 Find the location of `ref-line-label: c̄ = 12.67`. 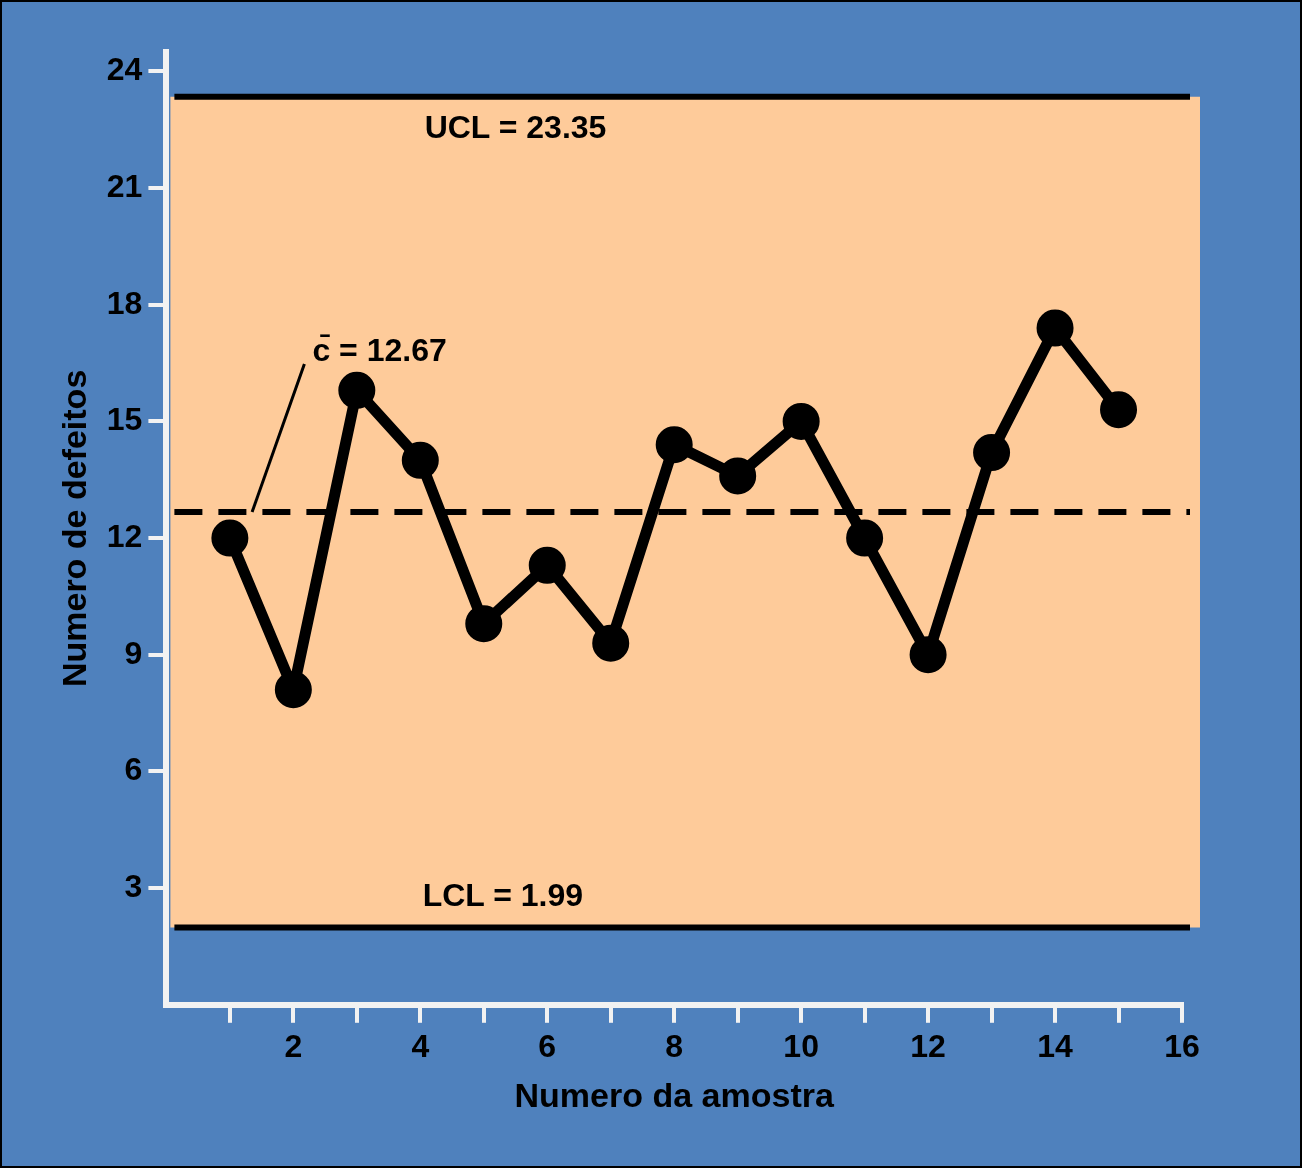

ref-line-label: c̄ = 12.67 is located at coordinates (379, 349).